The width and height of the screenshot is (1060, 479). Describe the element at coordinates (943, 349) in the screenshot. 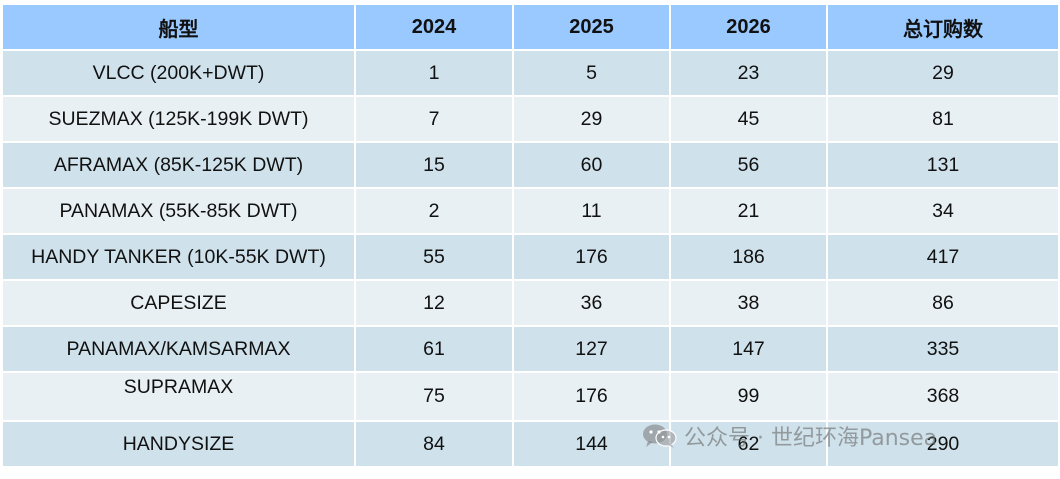

I see `cell-total: 335` at that location.